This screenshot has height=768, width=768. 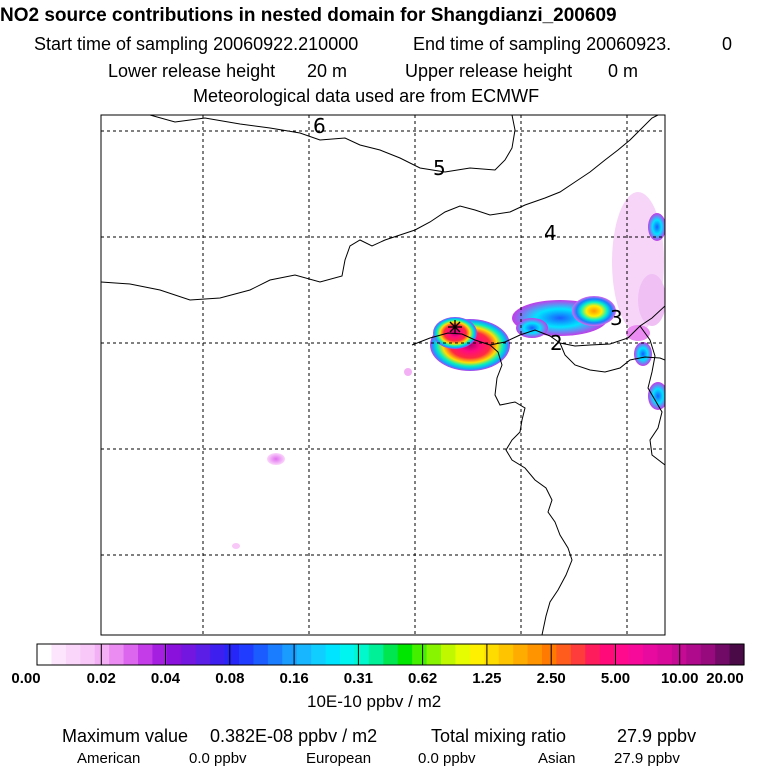 I want to click on upper-height-value: 0 m, so click(x=623, y=71).